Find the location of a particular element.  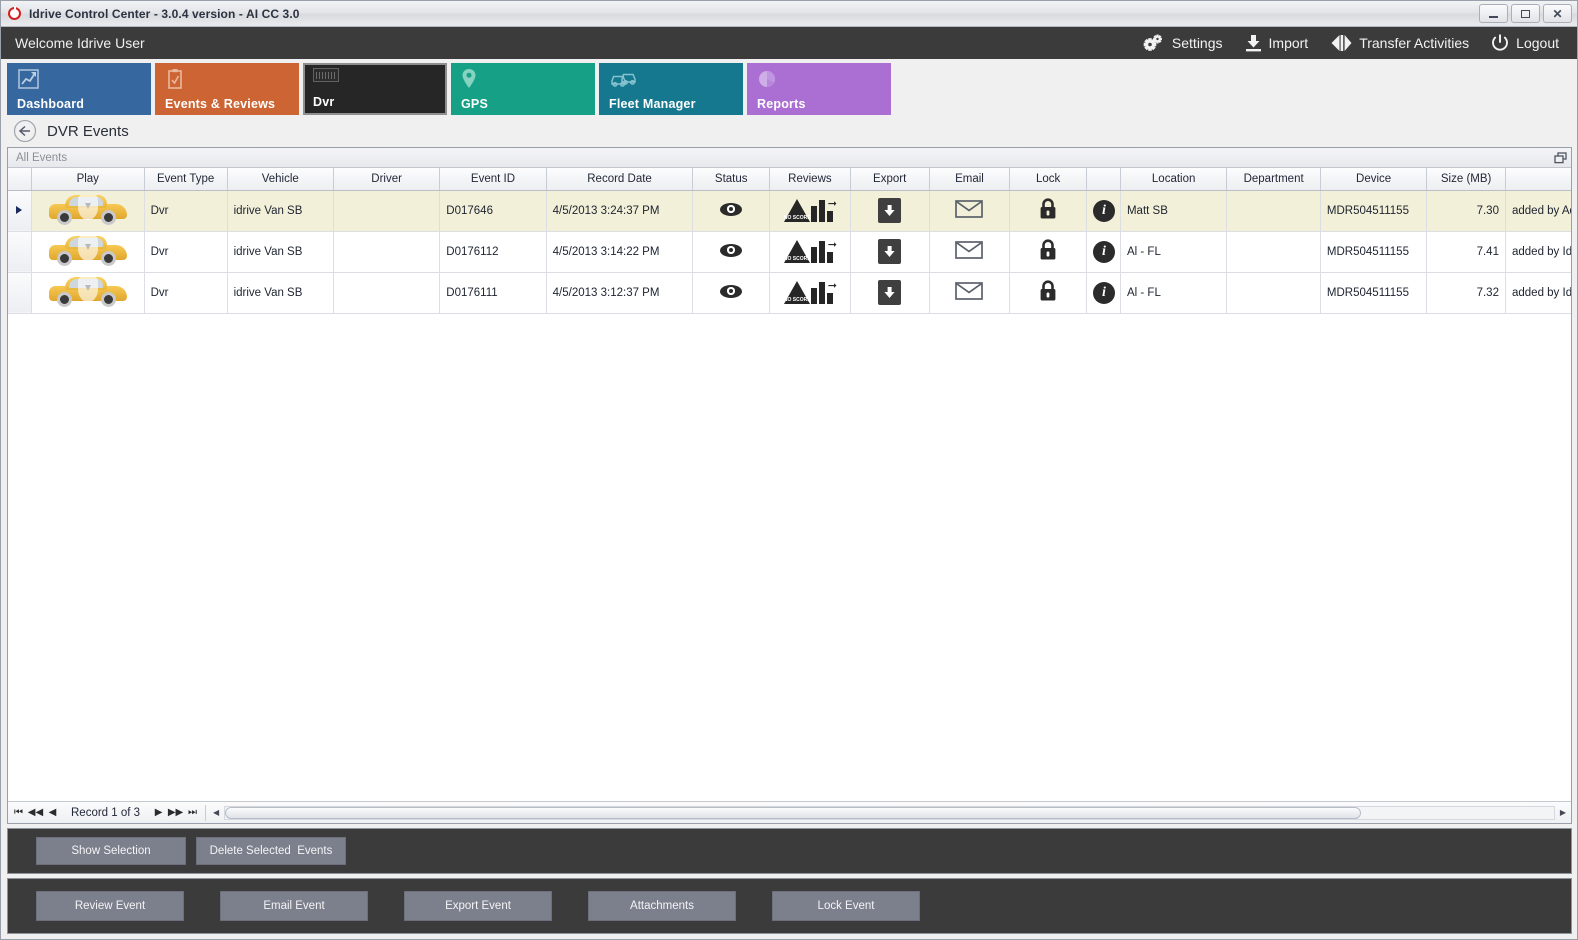

column-event-id: Event ID is located at coordinates (493, 179).